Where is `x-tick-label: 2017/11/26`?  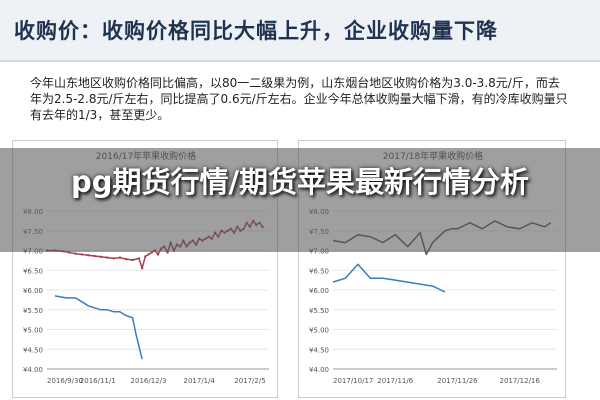 x-tick-label: 2017/11/26 is located at coordinates (457, 381).